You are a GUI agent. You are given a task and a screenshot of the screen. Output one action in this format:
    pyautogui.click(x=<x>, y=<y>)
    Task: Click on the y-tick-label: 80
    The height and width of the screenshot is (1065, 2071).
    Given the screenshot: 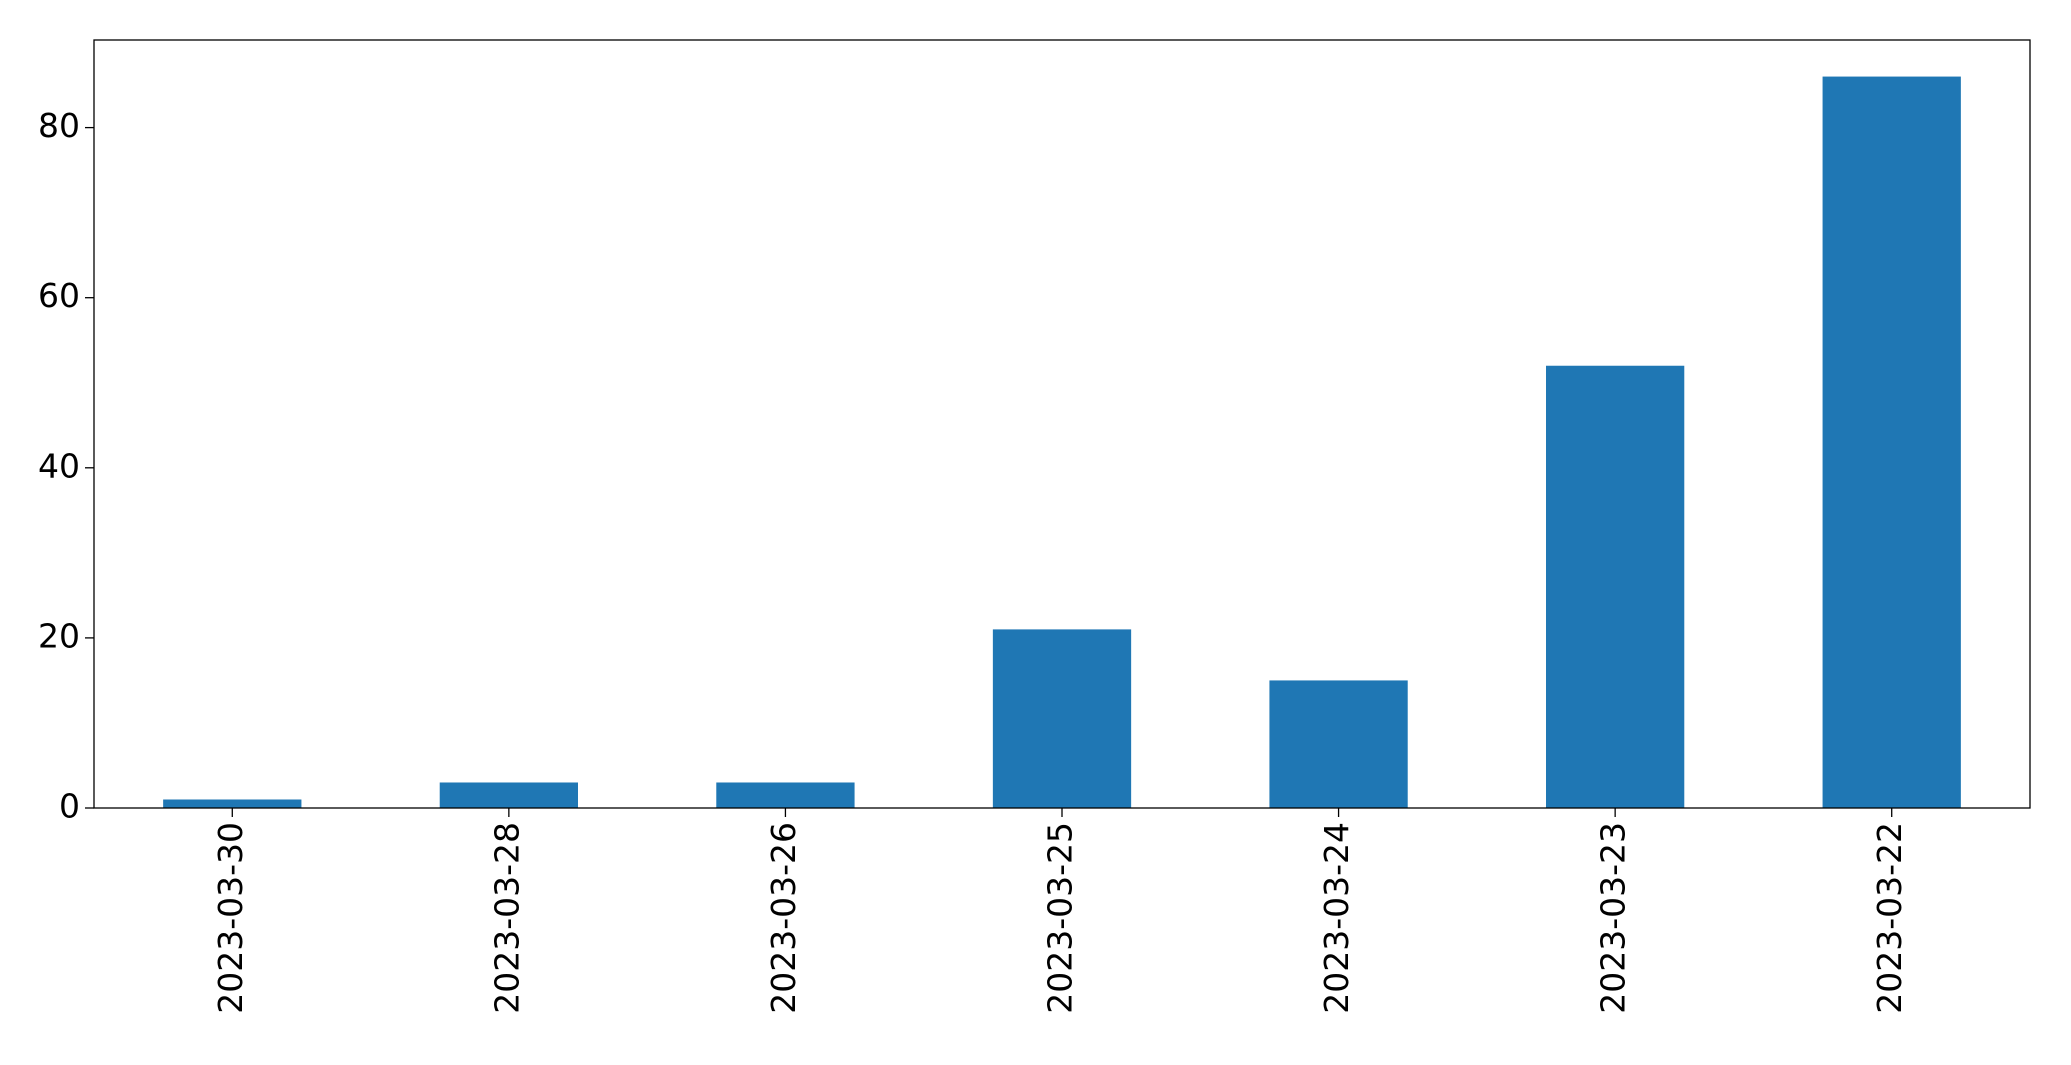 What is the action you would take?
    pyautogui.click(x=59, y=125)
    